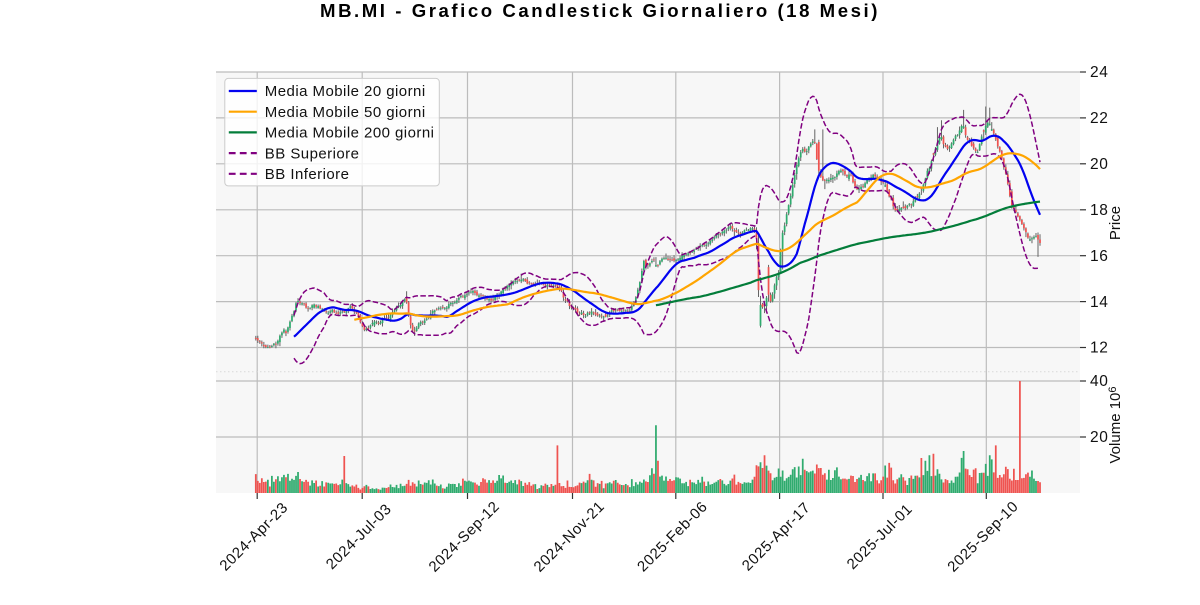  Describe the element at coordinates (1099, 72) in the screenshot. I see `svg-text: 24` at that location.